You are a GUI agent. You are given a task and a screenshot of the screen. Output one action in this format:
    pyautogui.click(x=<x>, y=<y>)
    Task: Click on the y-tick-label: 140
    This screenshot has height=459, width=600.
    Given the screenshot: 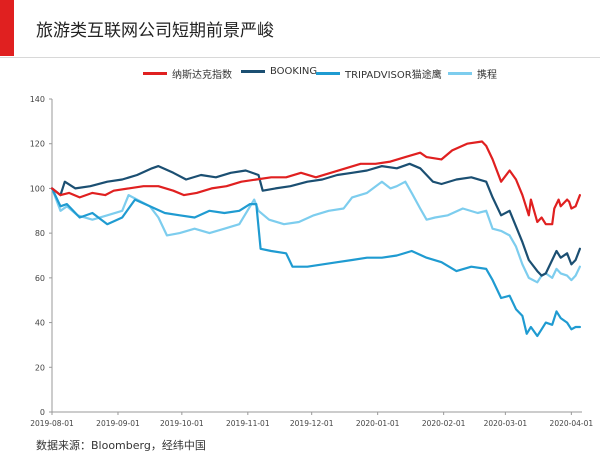 What is the action you would take?
    pyautogui.click(x=37, y=99)
    